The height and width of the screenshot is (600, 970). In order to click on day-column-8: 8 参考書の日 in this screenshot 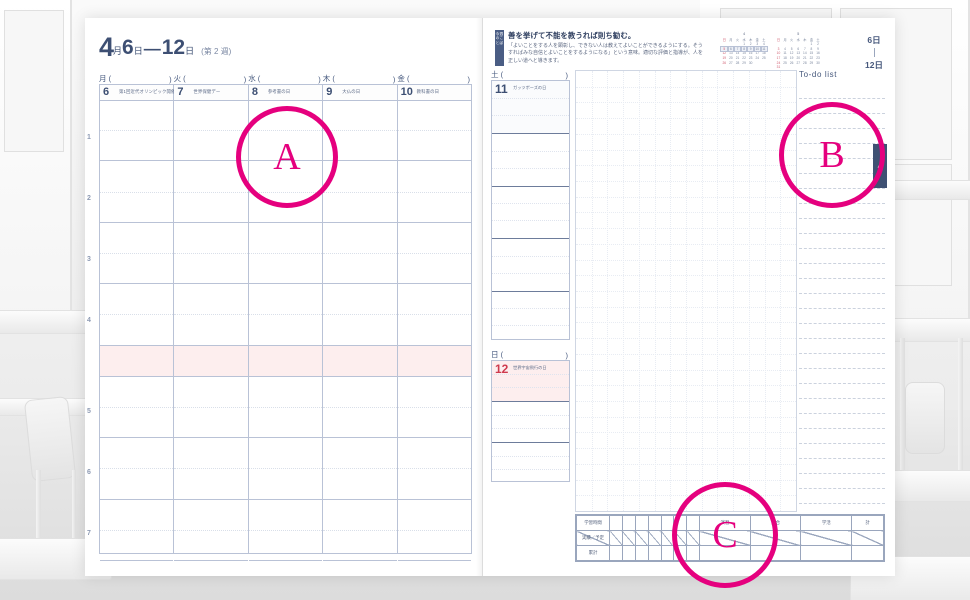, I will do `click(286, 323)`.